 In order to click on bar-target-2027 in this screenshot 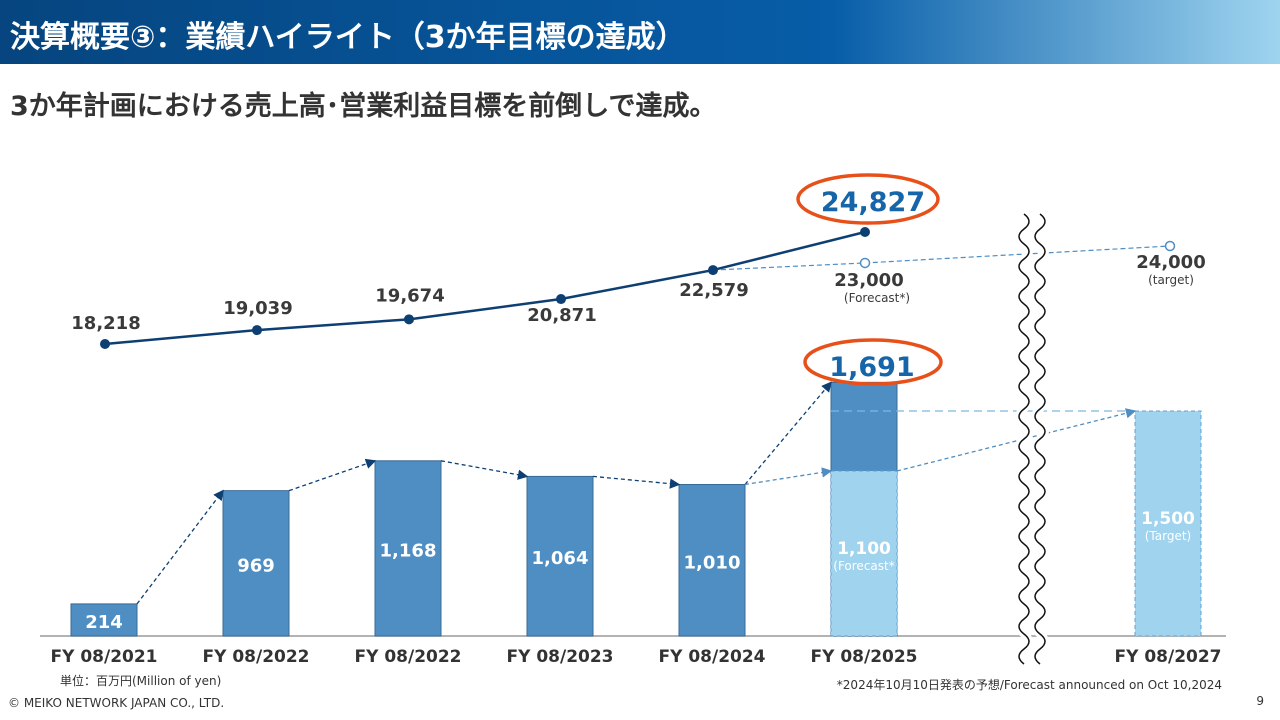, I will do `click(1168, 523)`.